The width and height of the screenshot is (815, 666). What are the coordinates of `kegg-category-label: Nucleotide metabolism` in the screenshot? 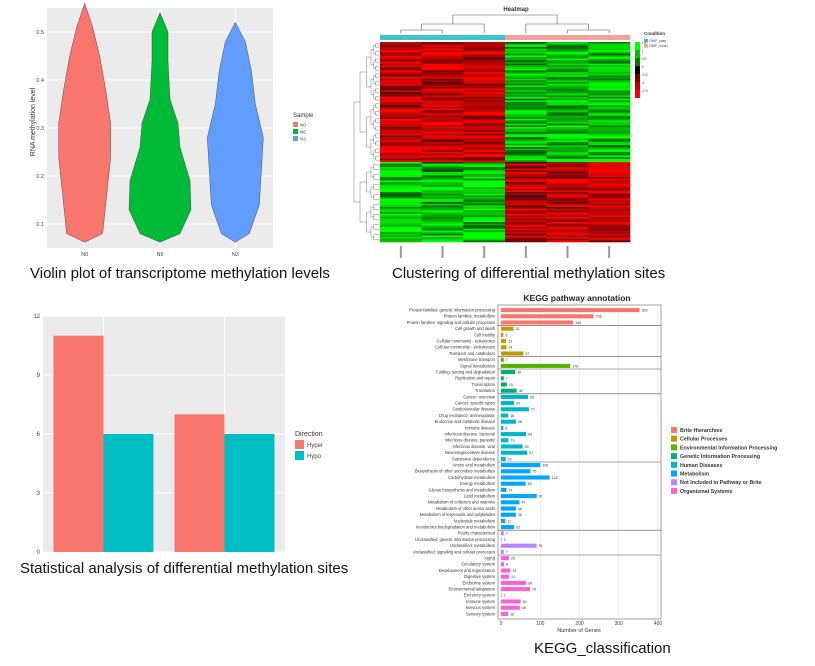 It's located at (475, 520).